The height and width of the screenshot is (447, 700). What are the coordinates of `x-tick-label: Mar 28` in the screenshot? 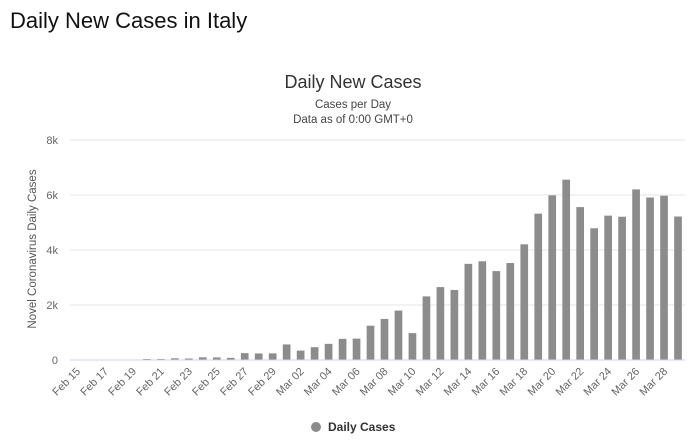 It's located at (653, 382).